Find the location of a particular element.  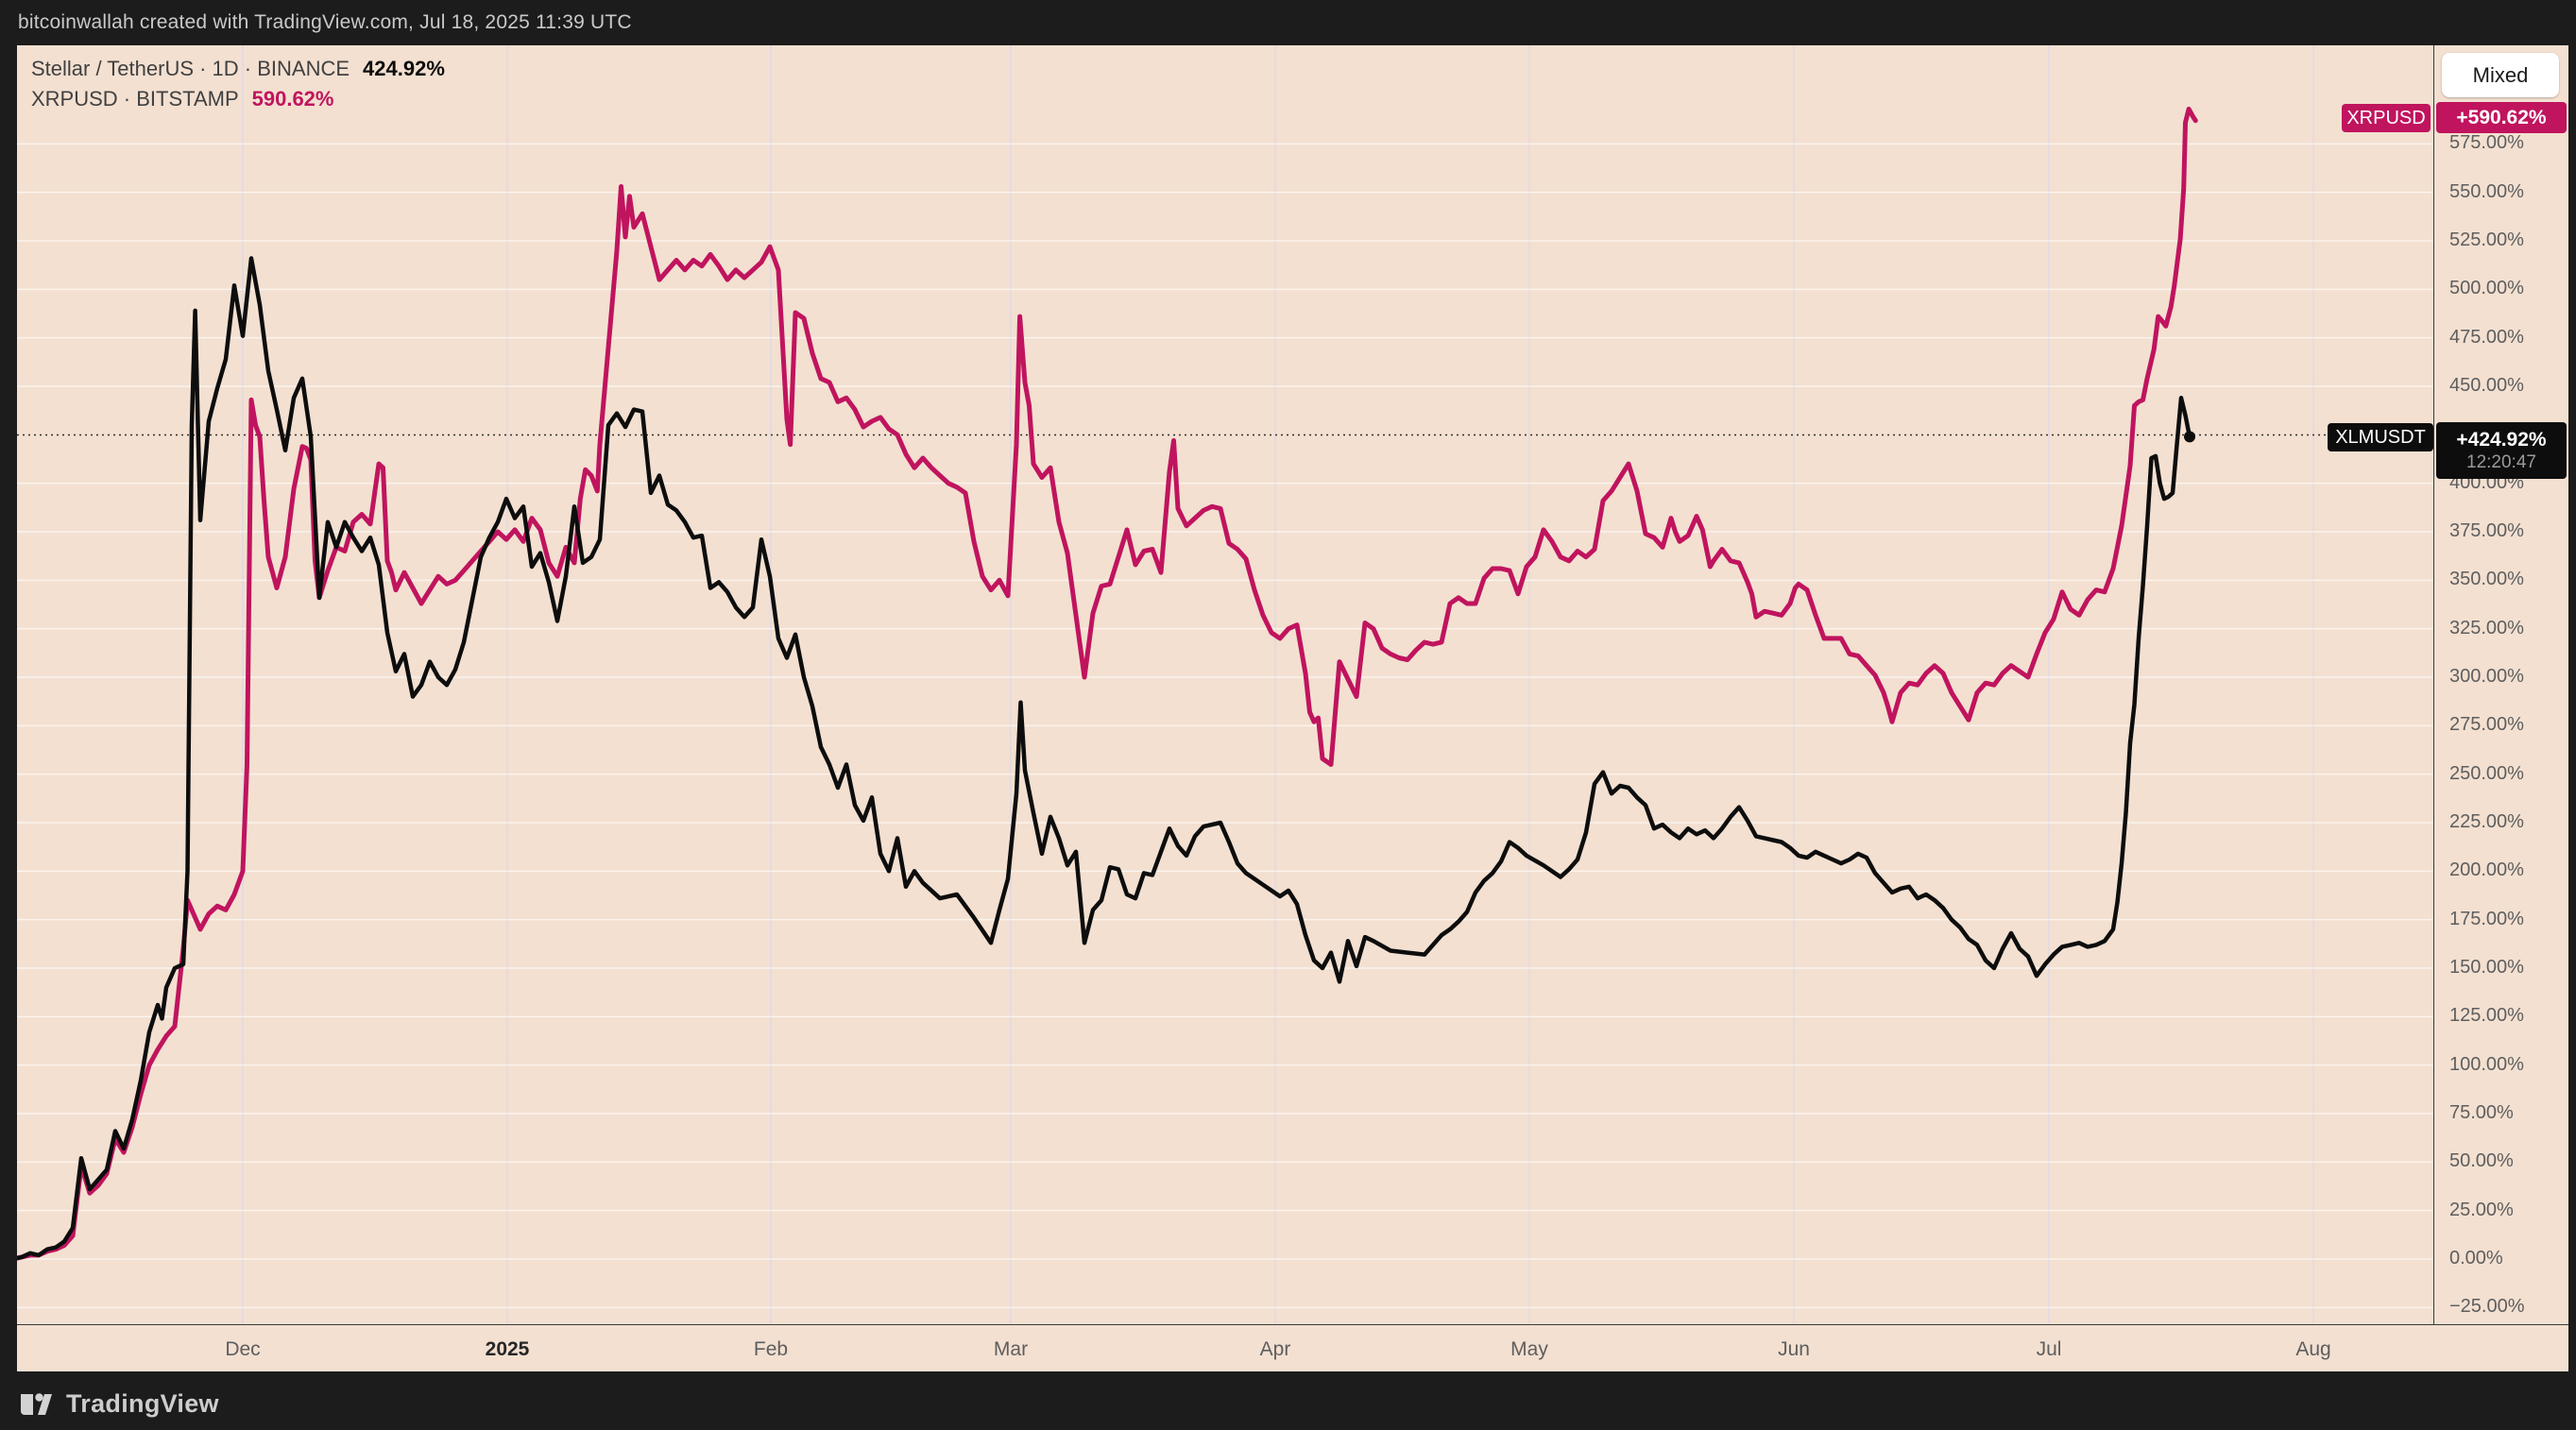

time-axis: Dec 2025 Feb Mar Apr May Jun Jul Aug is located at coordinates (1292, 1347).